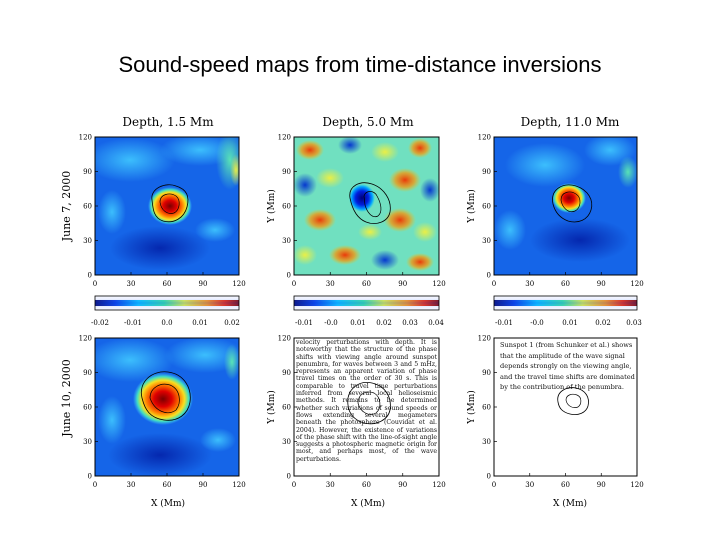 This screenshot has width=720, height=540. What do you see at coordinates (603, 323) in the screenshot?
I see `cb3-tick: 0.02` at bounding box center [603, 323].